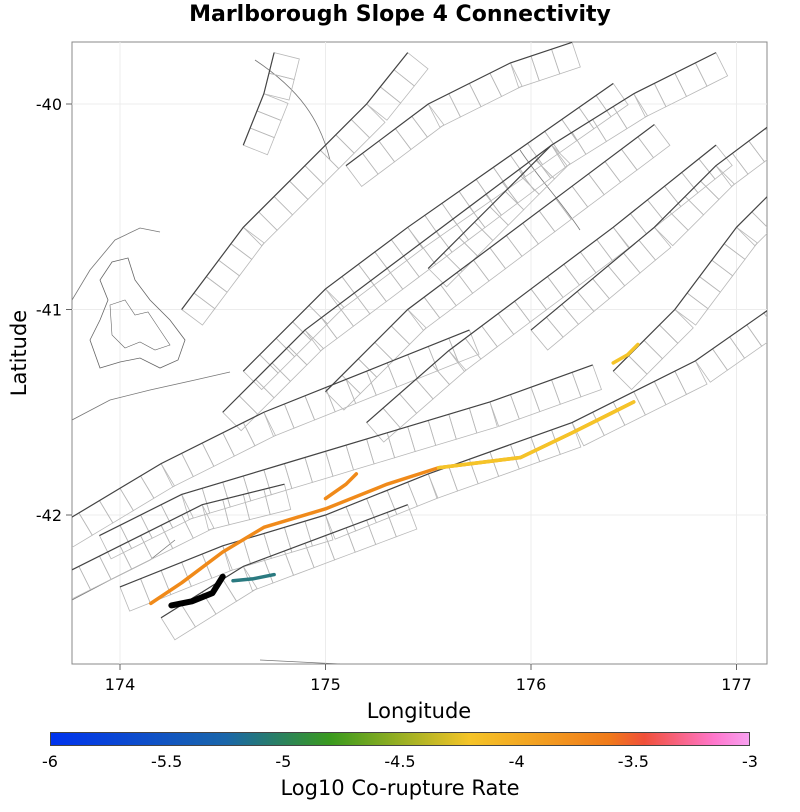 Image resolution: width=800 pixels, height=812 pixels. Describe the element at coordinates (536, 435) in the screenshot. I see `rupture-corupture-upper-segment` at that location.